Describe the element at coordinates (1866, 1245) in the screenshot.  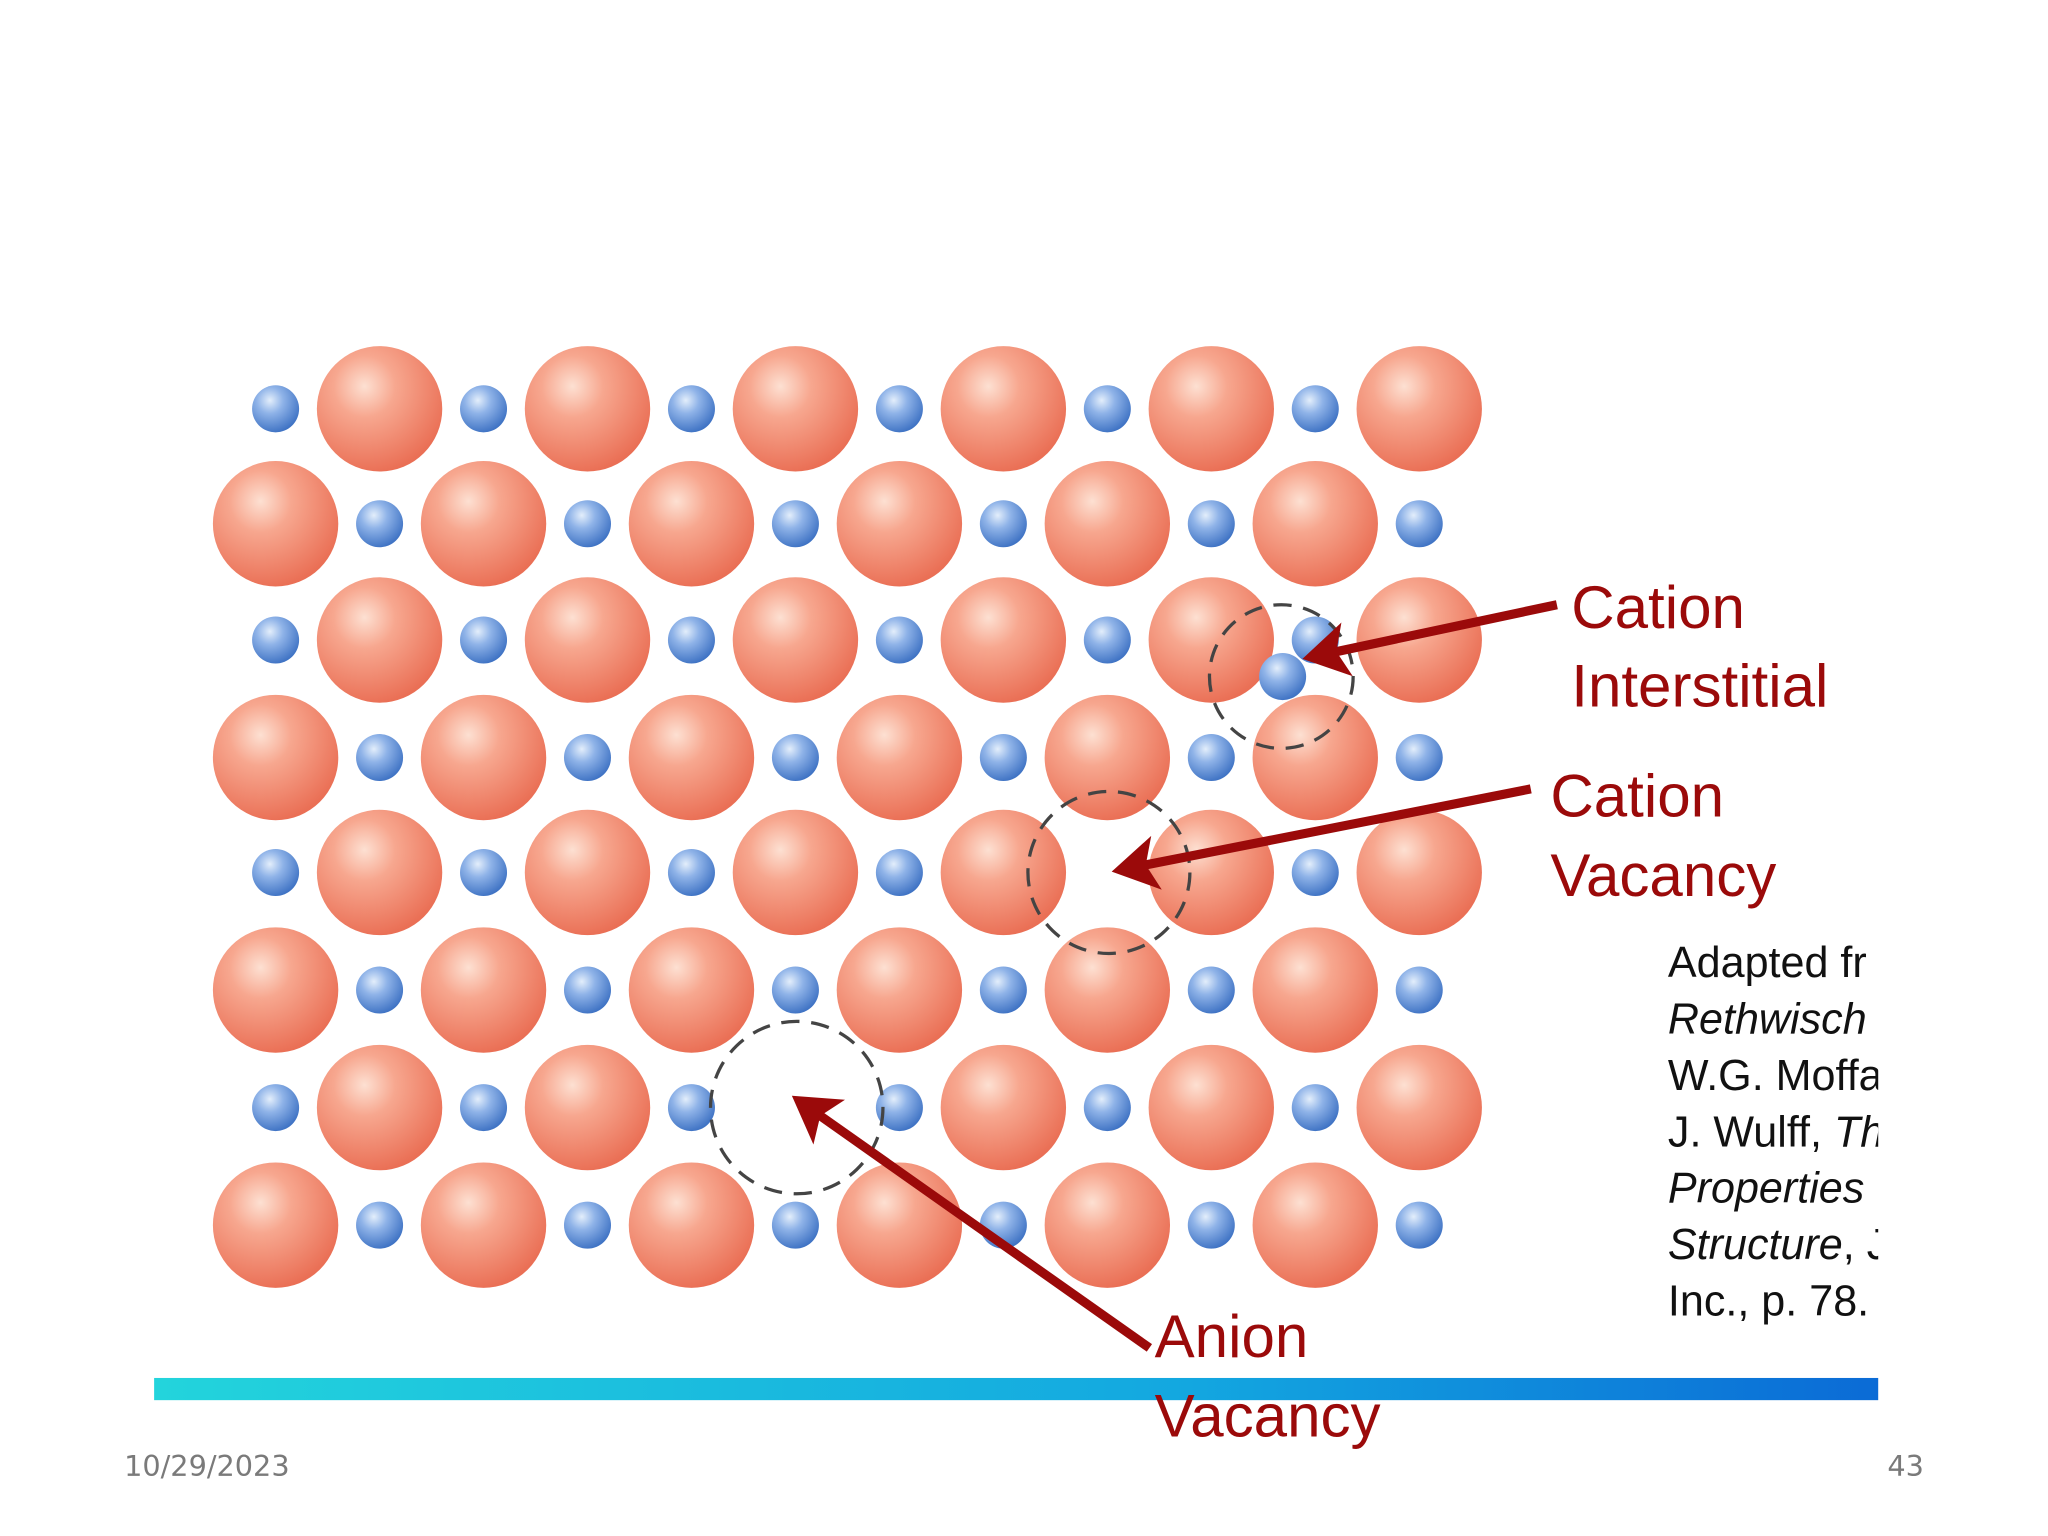
I see `citation-text: , J` at that location.